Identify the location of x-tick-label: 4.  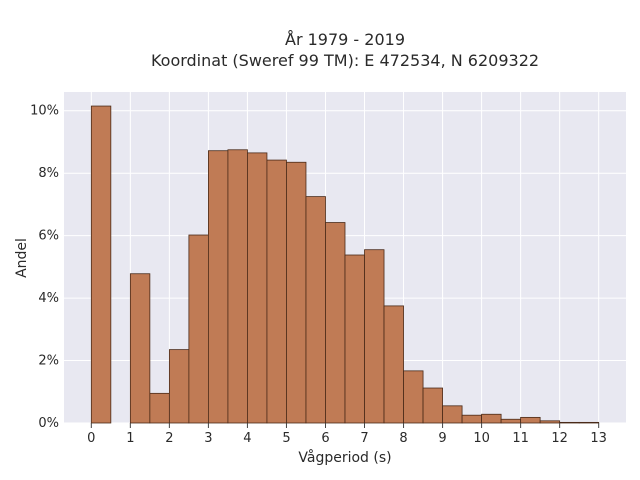
(247, 438).